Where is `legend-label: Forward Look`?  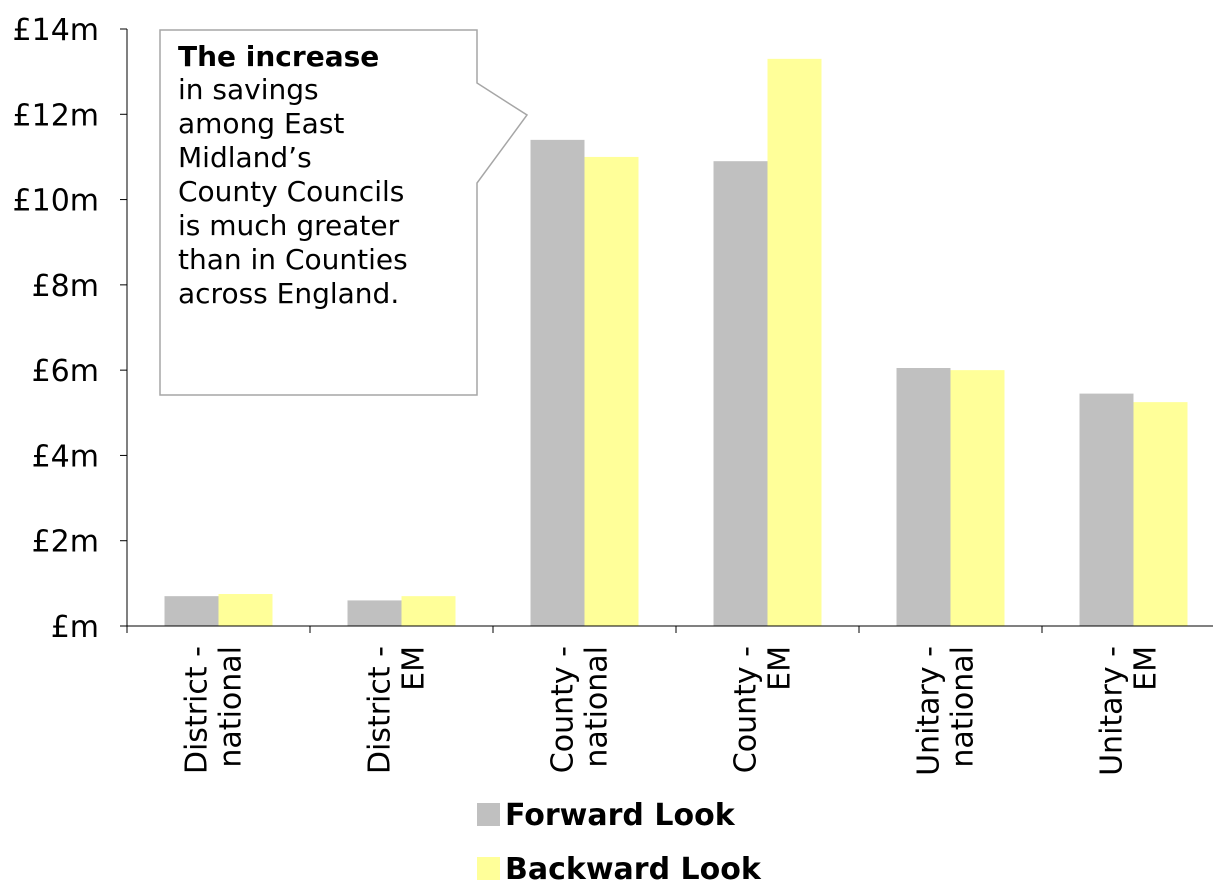 legend-label: Forward Look is located at coordinates (620, 815).